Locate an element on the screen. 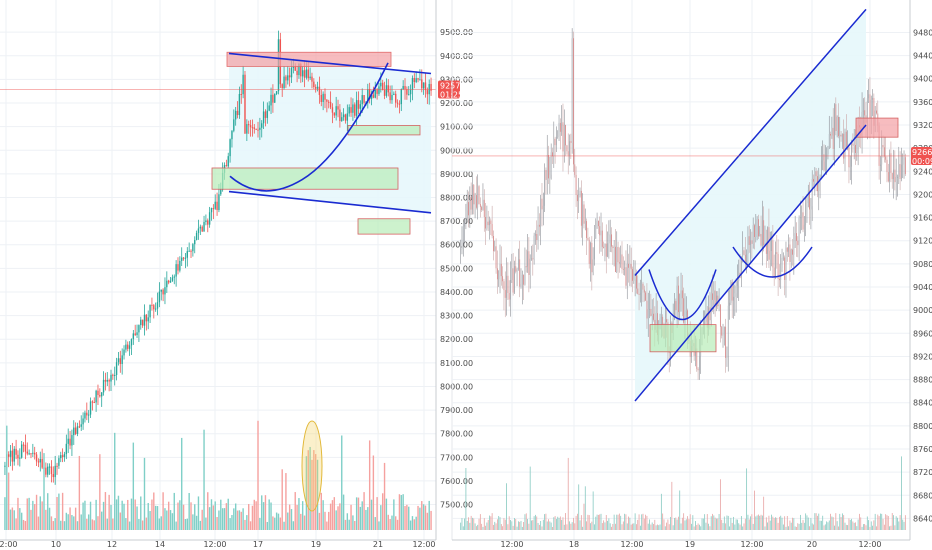 The width and height of the screenshot is (932, 550). right-x-tick-label: 12:00 is located at coordinates (869, 544).